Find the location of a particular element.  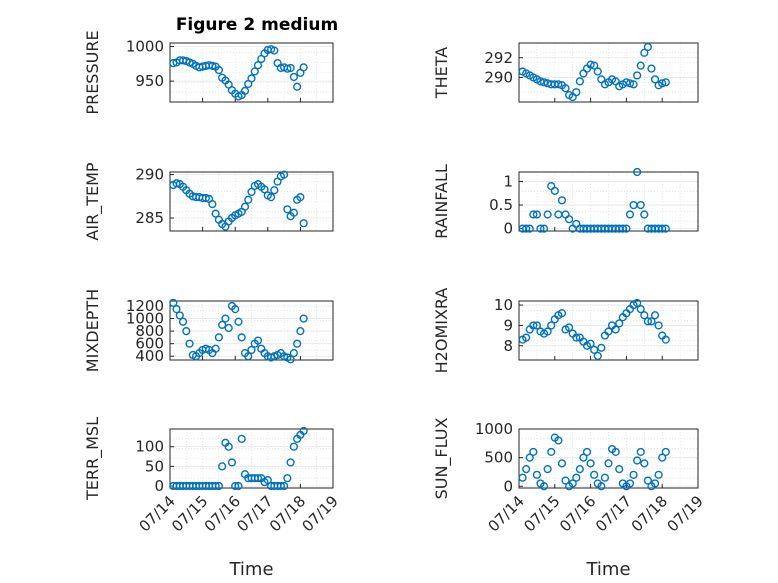

y-tick-label: 950 is located at coordinates (149, 81).